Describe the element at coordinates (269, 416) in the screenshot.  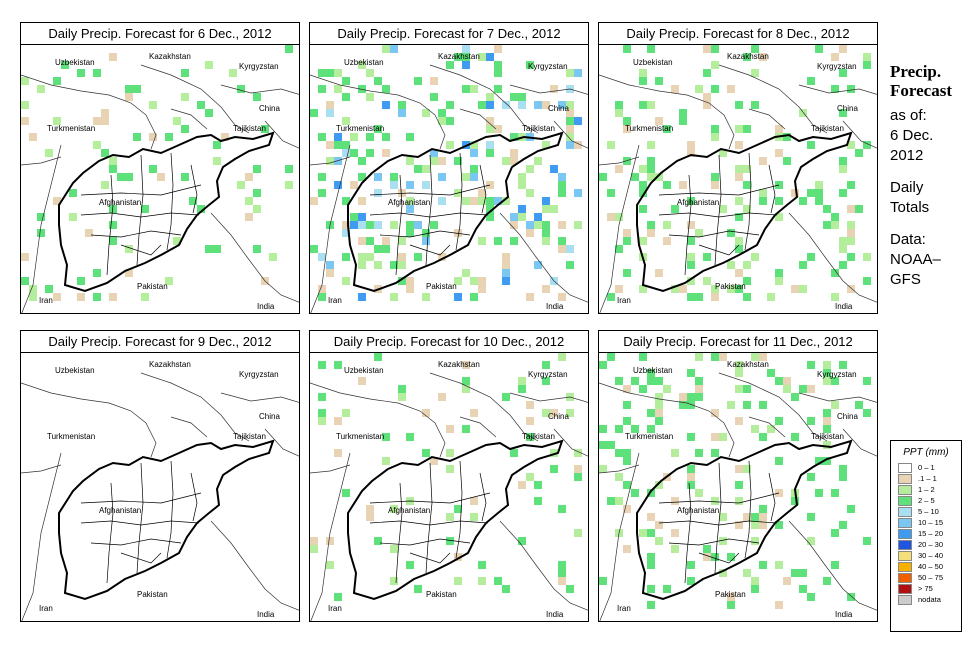
I see `country-label: China` at that location.